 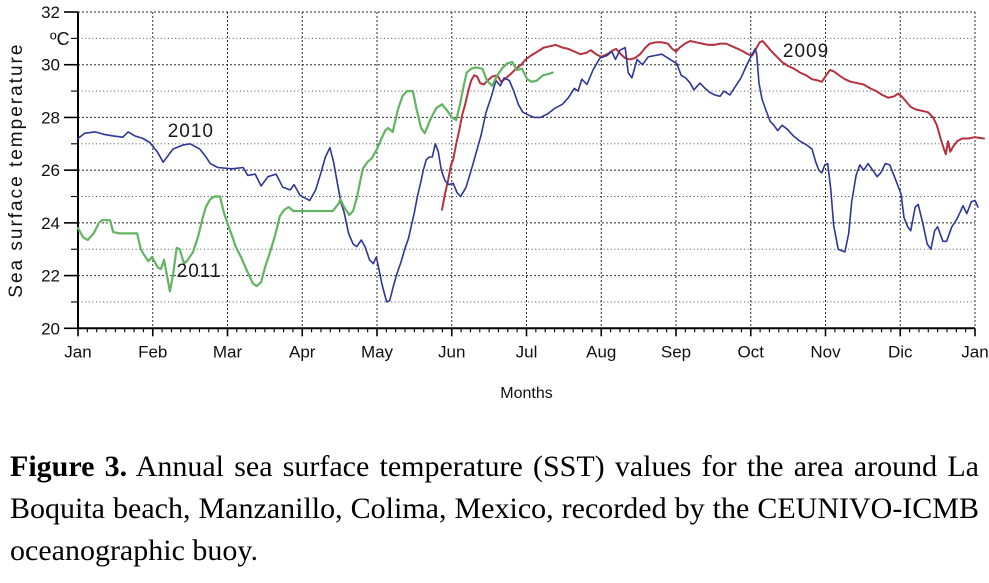 What do you see at coordinates (69, 466) in the screenshot?
I see `figure-caption-label: Figure 3.` at bounding box center [69, 466].